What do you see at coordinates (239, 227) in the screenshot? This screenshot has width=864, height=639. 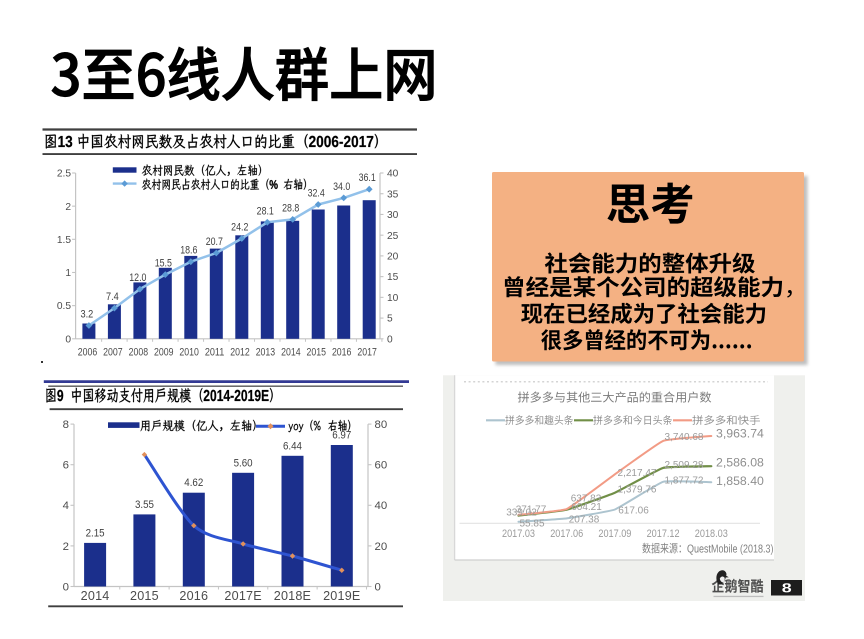 I see `svg-text: 24.2` at bounding box center [239, 227].